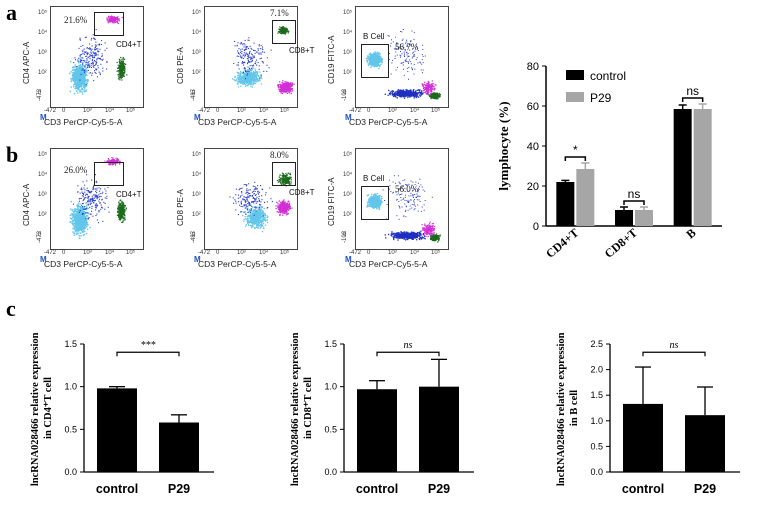  I want to click on bar-P29-CD8+T, so click(644, 218).